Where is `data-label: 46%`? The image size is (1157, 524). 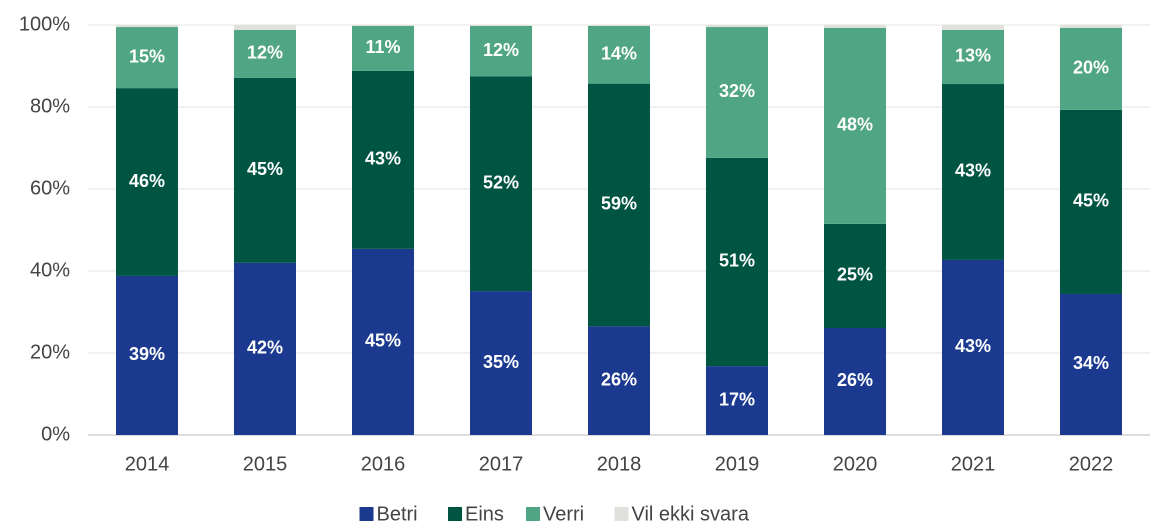 data-label: 46% is located at coordinates (147, 181).